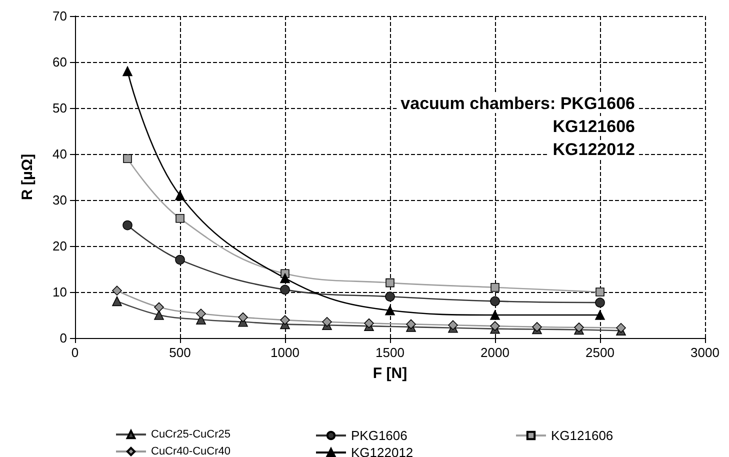  Describe the element at coordinates (382, 451) in the screenshot. I see `legend-label: KG122012` at that location.